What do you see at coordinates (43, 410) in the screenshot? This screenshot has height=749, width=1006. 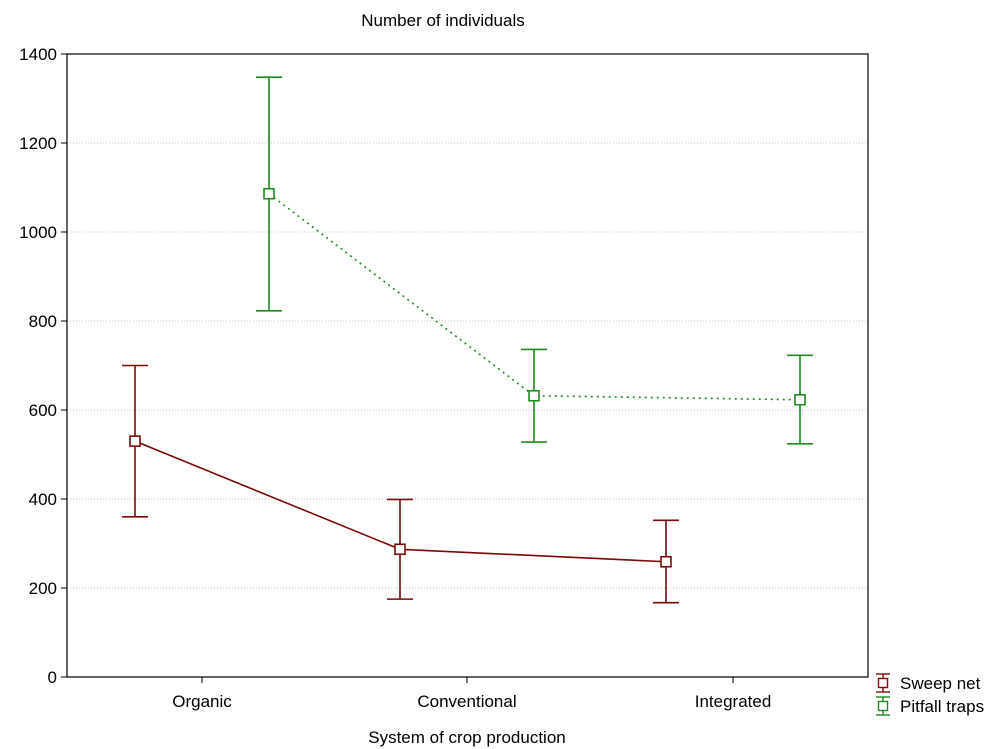 I see `y-tick-label: 600` at bounding box center [43, 410].